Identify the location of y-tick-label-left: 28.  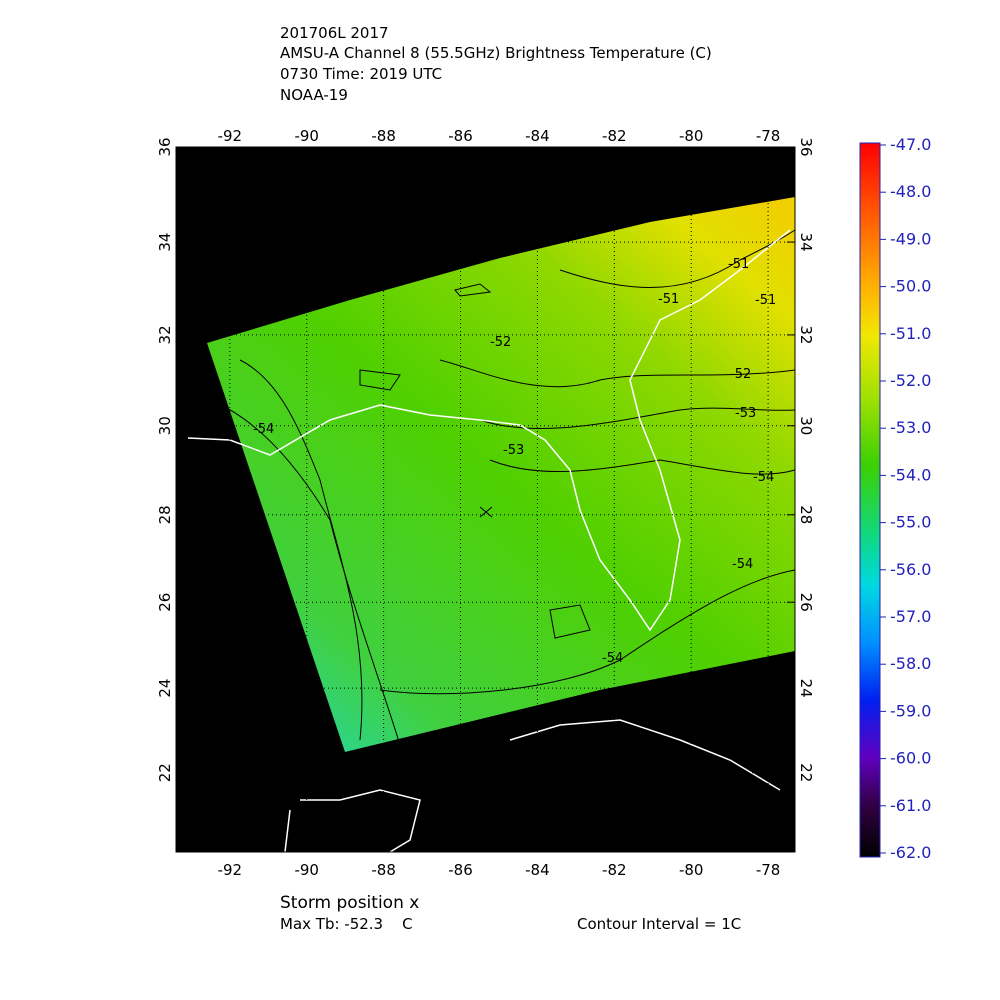
(165, 514).